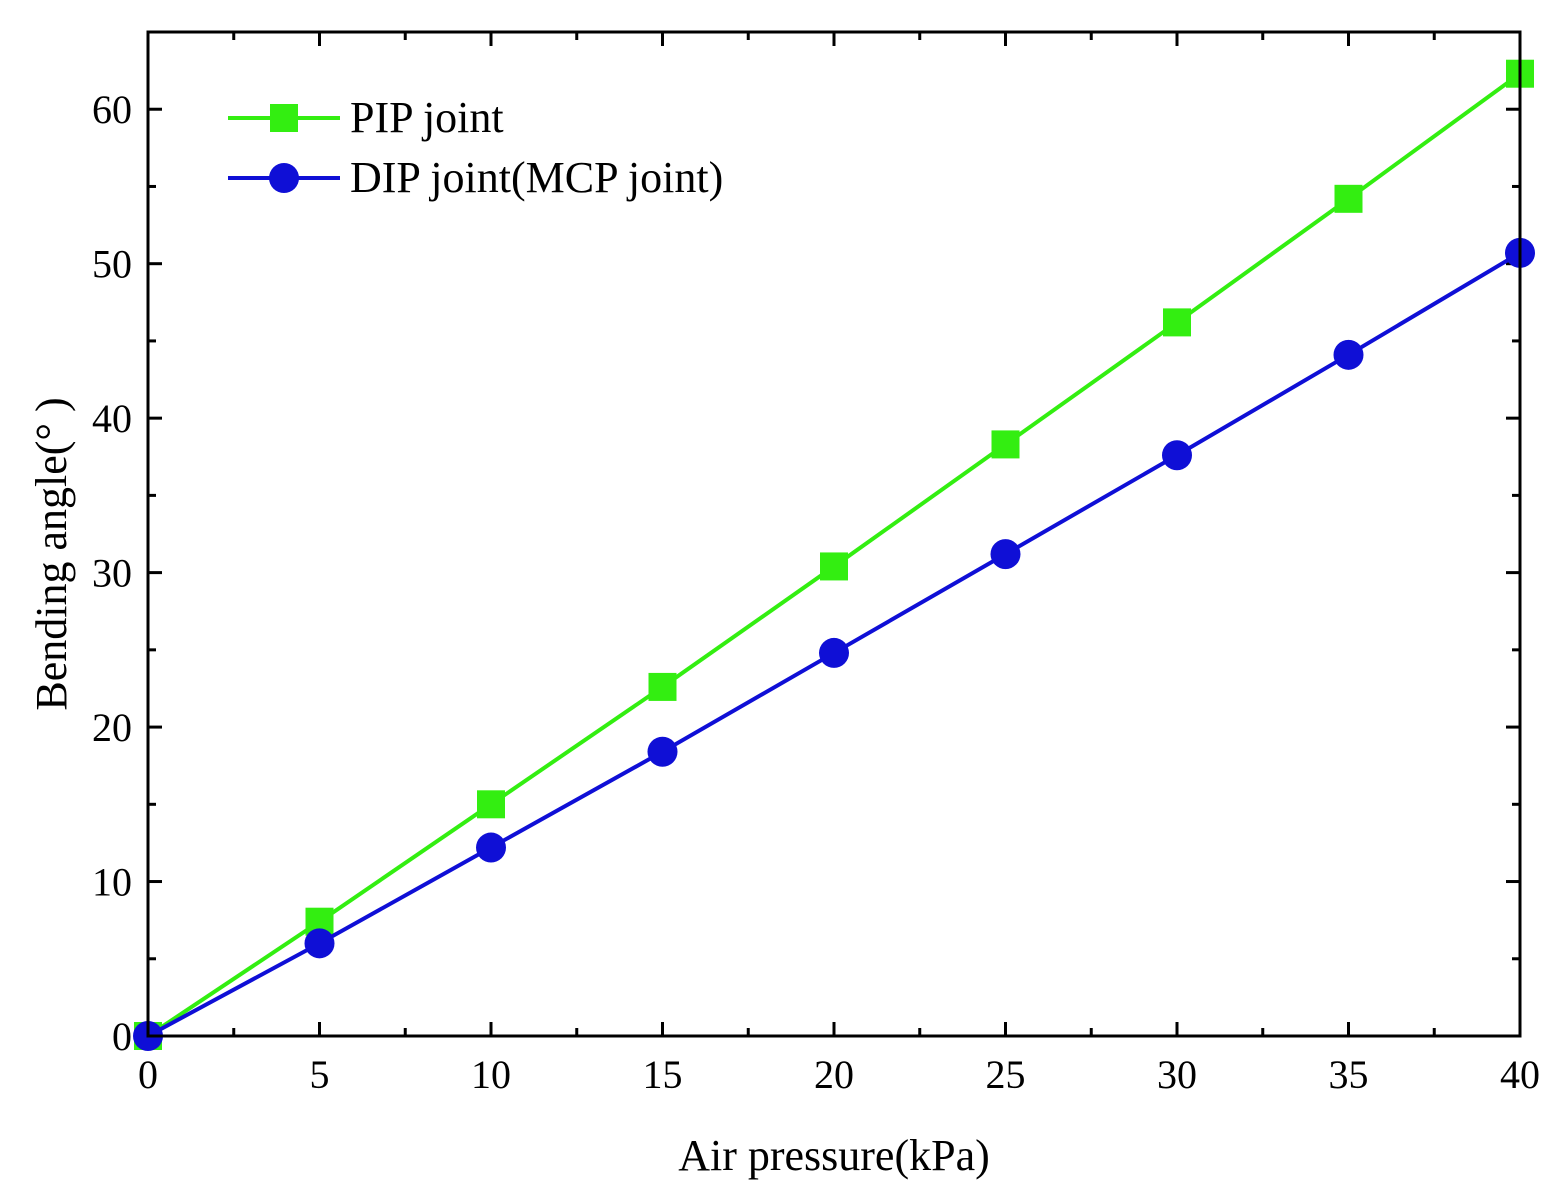  Describe the element at coordinates (320, 1074) in the screenshot. I see `x-tick-label: 5` at that location.